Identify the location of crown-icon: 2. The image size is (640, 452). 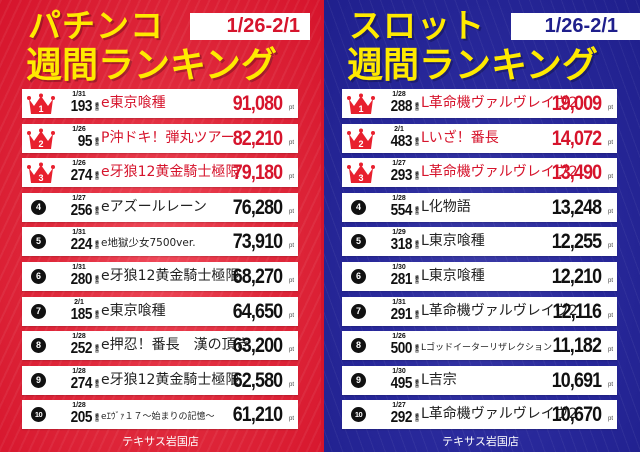
(41, 138).